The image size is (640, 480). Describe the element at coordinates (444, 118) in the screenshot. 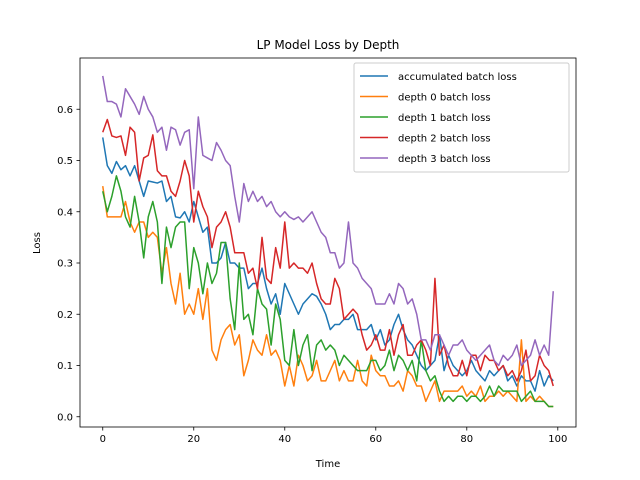

I see `legend-label: depth 1 batch loss` at that location.